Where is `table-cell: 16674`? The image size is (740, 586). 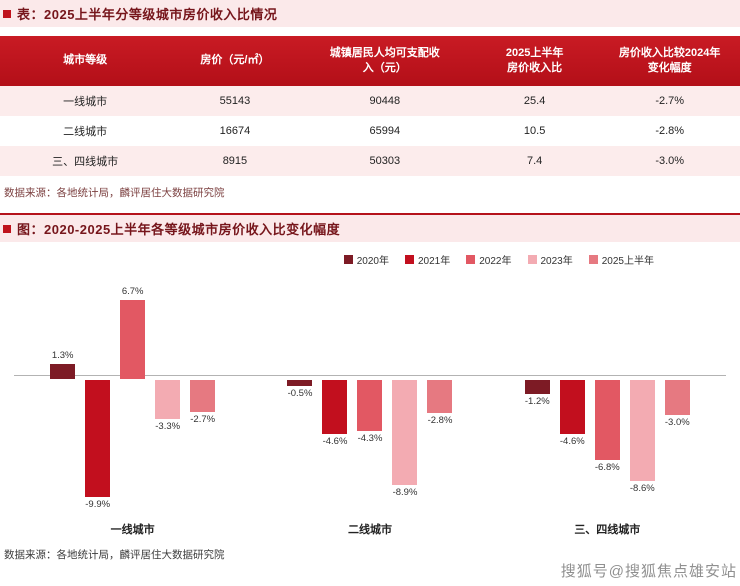
table-cell: 16674 is located at coordinates (235, 131).